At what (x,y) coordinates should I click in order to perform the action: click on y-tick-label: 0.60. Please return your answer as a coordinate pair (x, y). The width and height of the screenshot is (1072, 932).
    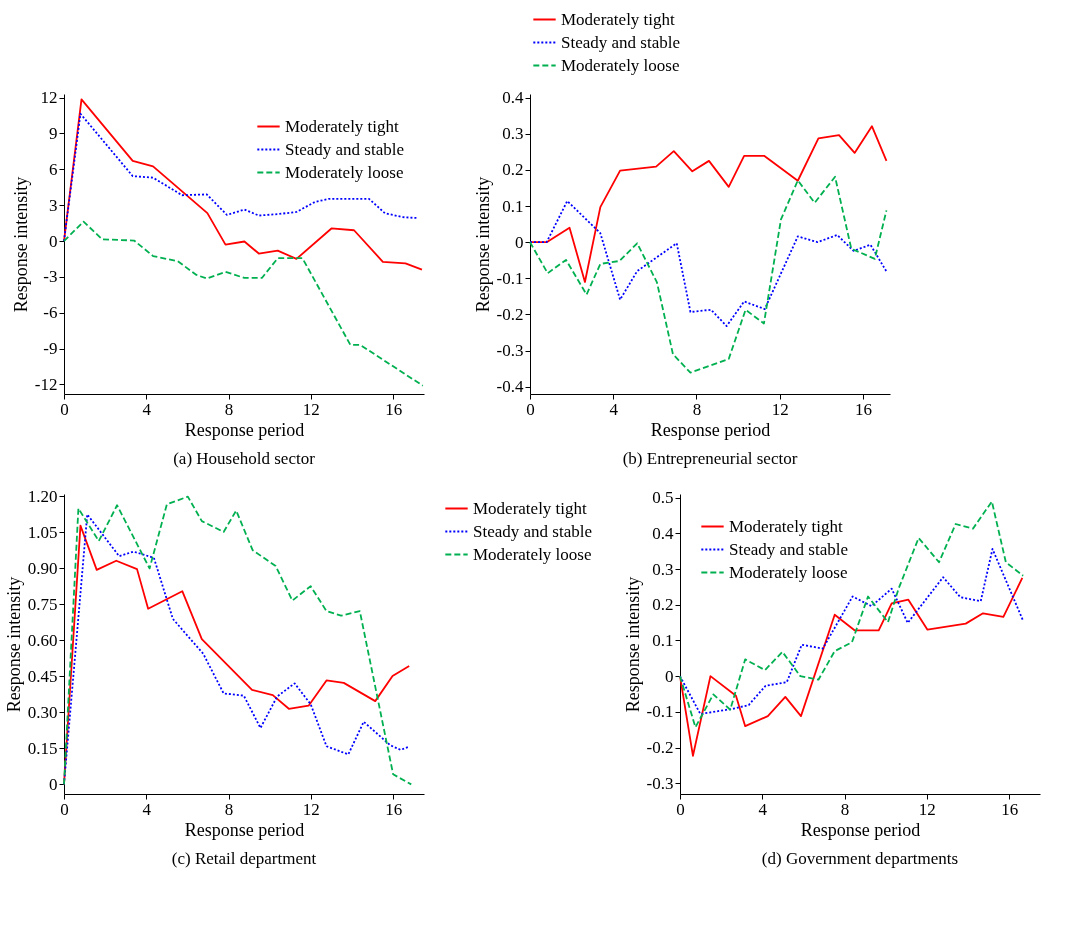
    Looking at the image, I should click on (42, 640).